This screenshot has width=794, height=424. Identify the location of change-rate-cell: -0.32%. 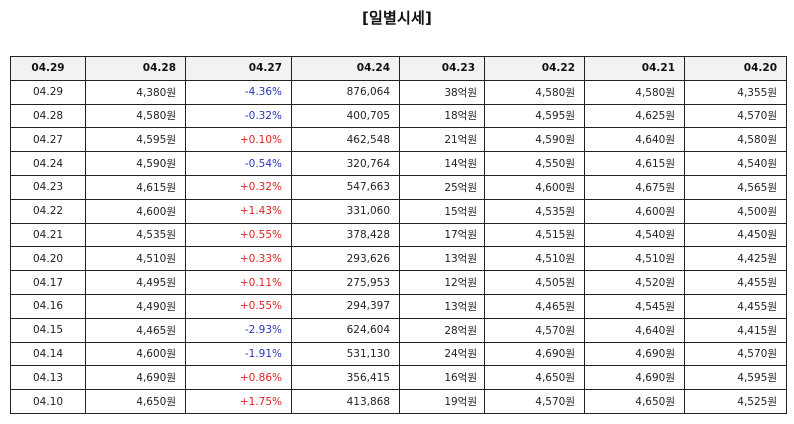
(238, 116).